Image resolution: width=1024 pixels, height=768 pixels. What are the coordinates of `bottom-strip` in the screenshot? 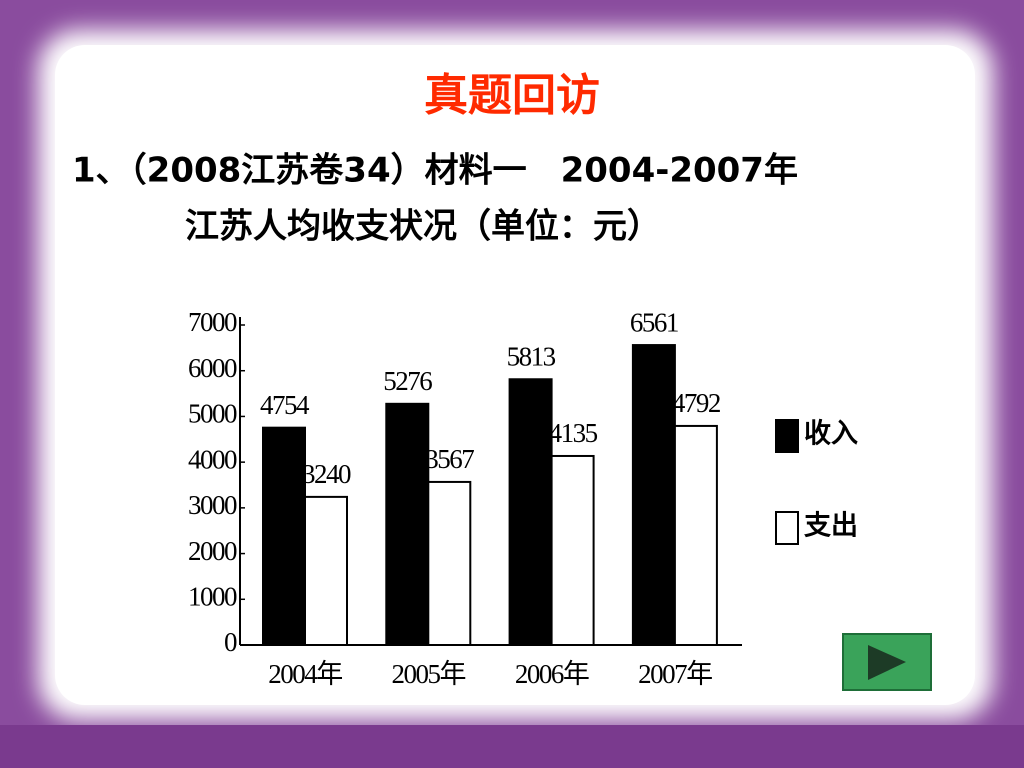 It's located at (512, 746).